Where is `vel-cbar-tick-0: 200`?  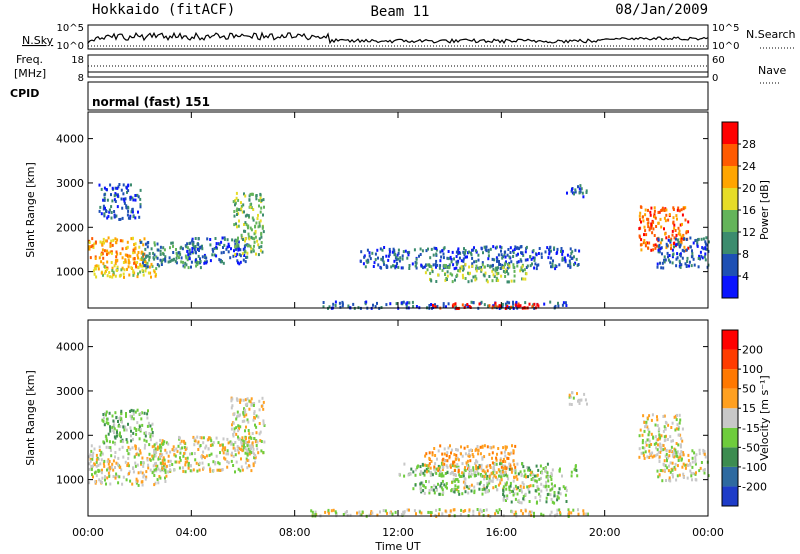 vel-cbar-tick-0: 200 is located at coordinates (752, 350).